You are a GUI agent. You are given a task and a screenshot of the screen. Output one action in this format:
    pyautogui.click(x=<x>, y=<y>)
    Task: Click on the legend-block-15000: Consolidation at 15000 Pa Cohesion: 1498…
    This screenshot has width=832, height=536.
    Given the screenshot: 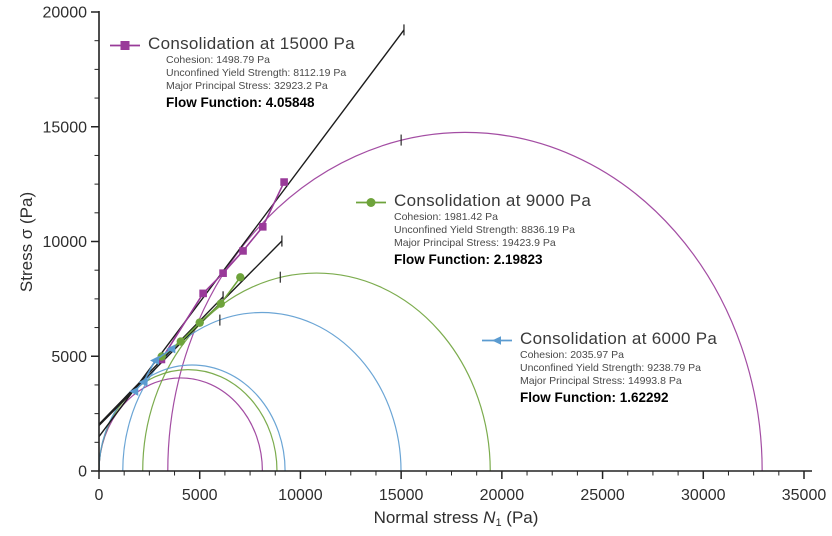 What is the action you would take?
    pyautogui.click(x=232, y=72)
    